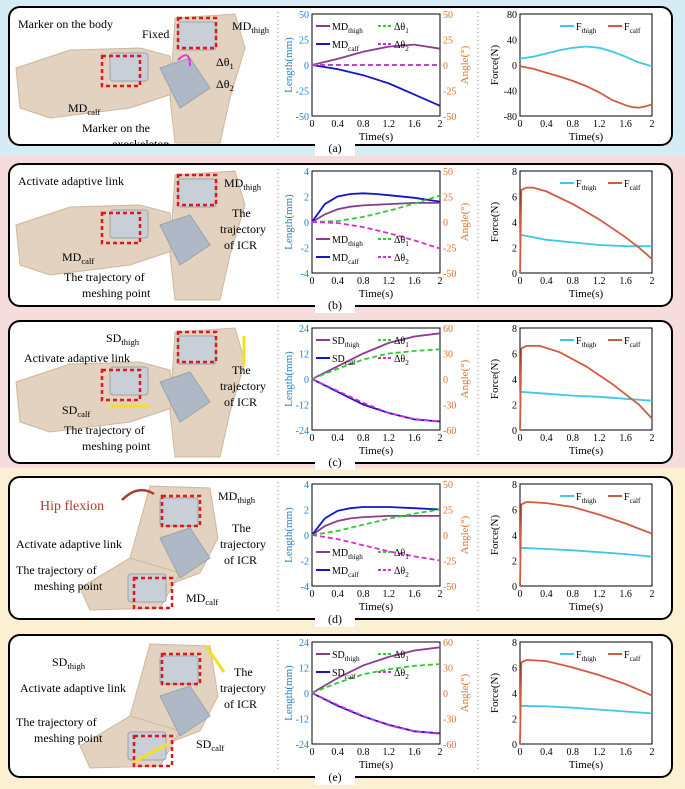 The width and height of the screenshot is (685, 789). What do you see at coordinates (76, 411) in the screenshot?
I see `annotation-sd-calf: SDcalf` at bounding box center [76, 411].